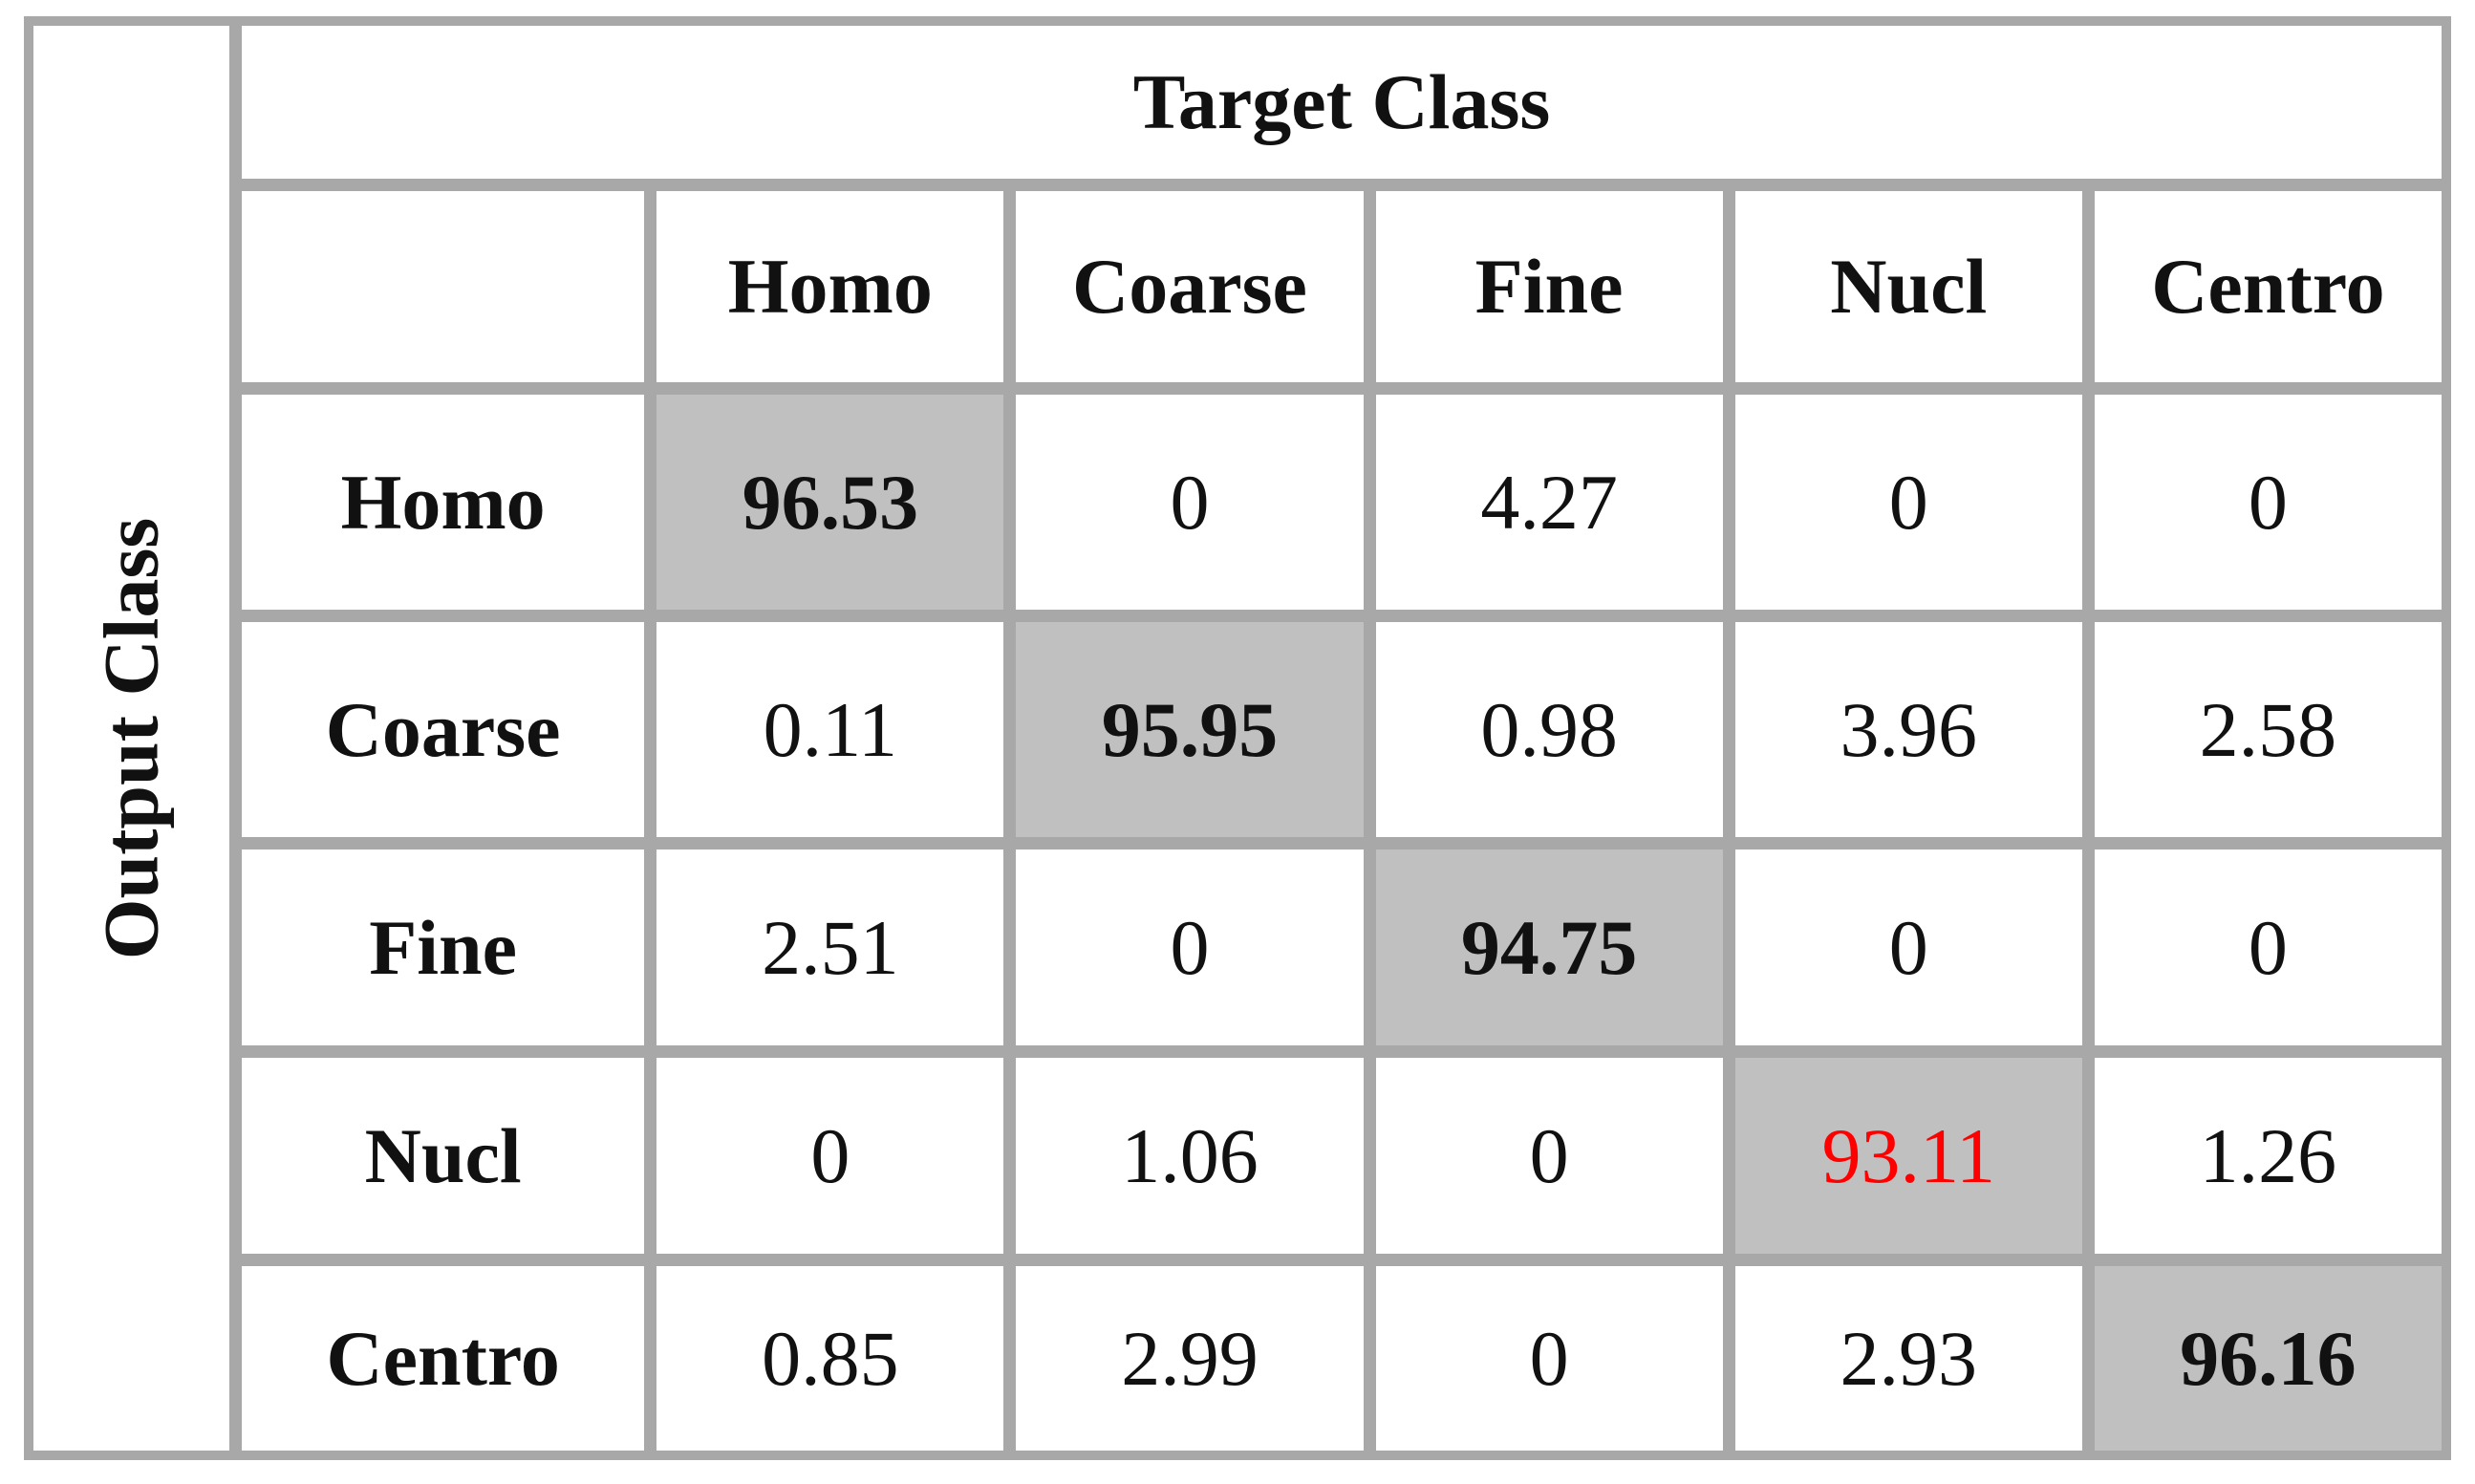 This screenshot has height=1484, width=2475. What do you see at coordinates (1908, 1156) in the screenshot?
I see `diagonal-cell: 93.11` at bounding box center [1908, 1156].